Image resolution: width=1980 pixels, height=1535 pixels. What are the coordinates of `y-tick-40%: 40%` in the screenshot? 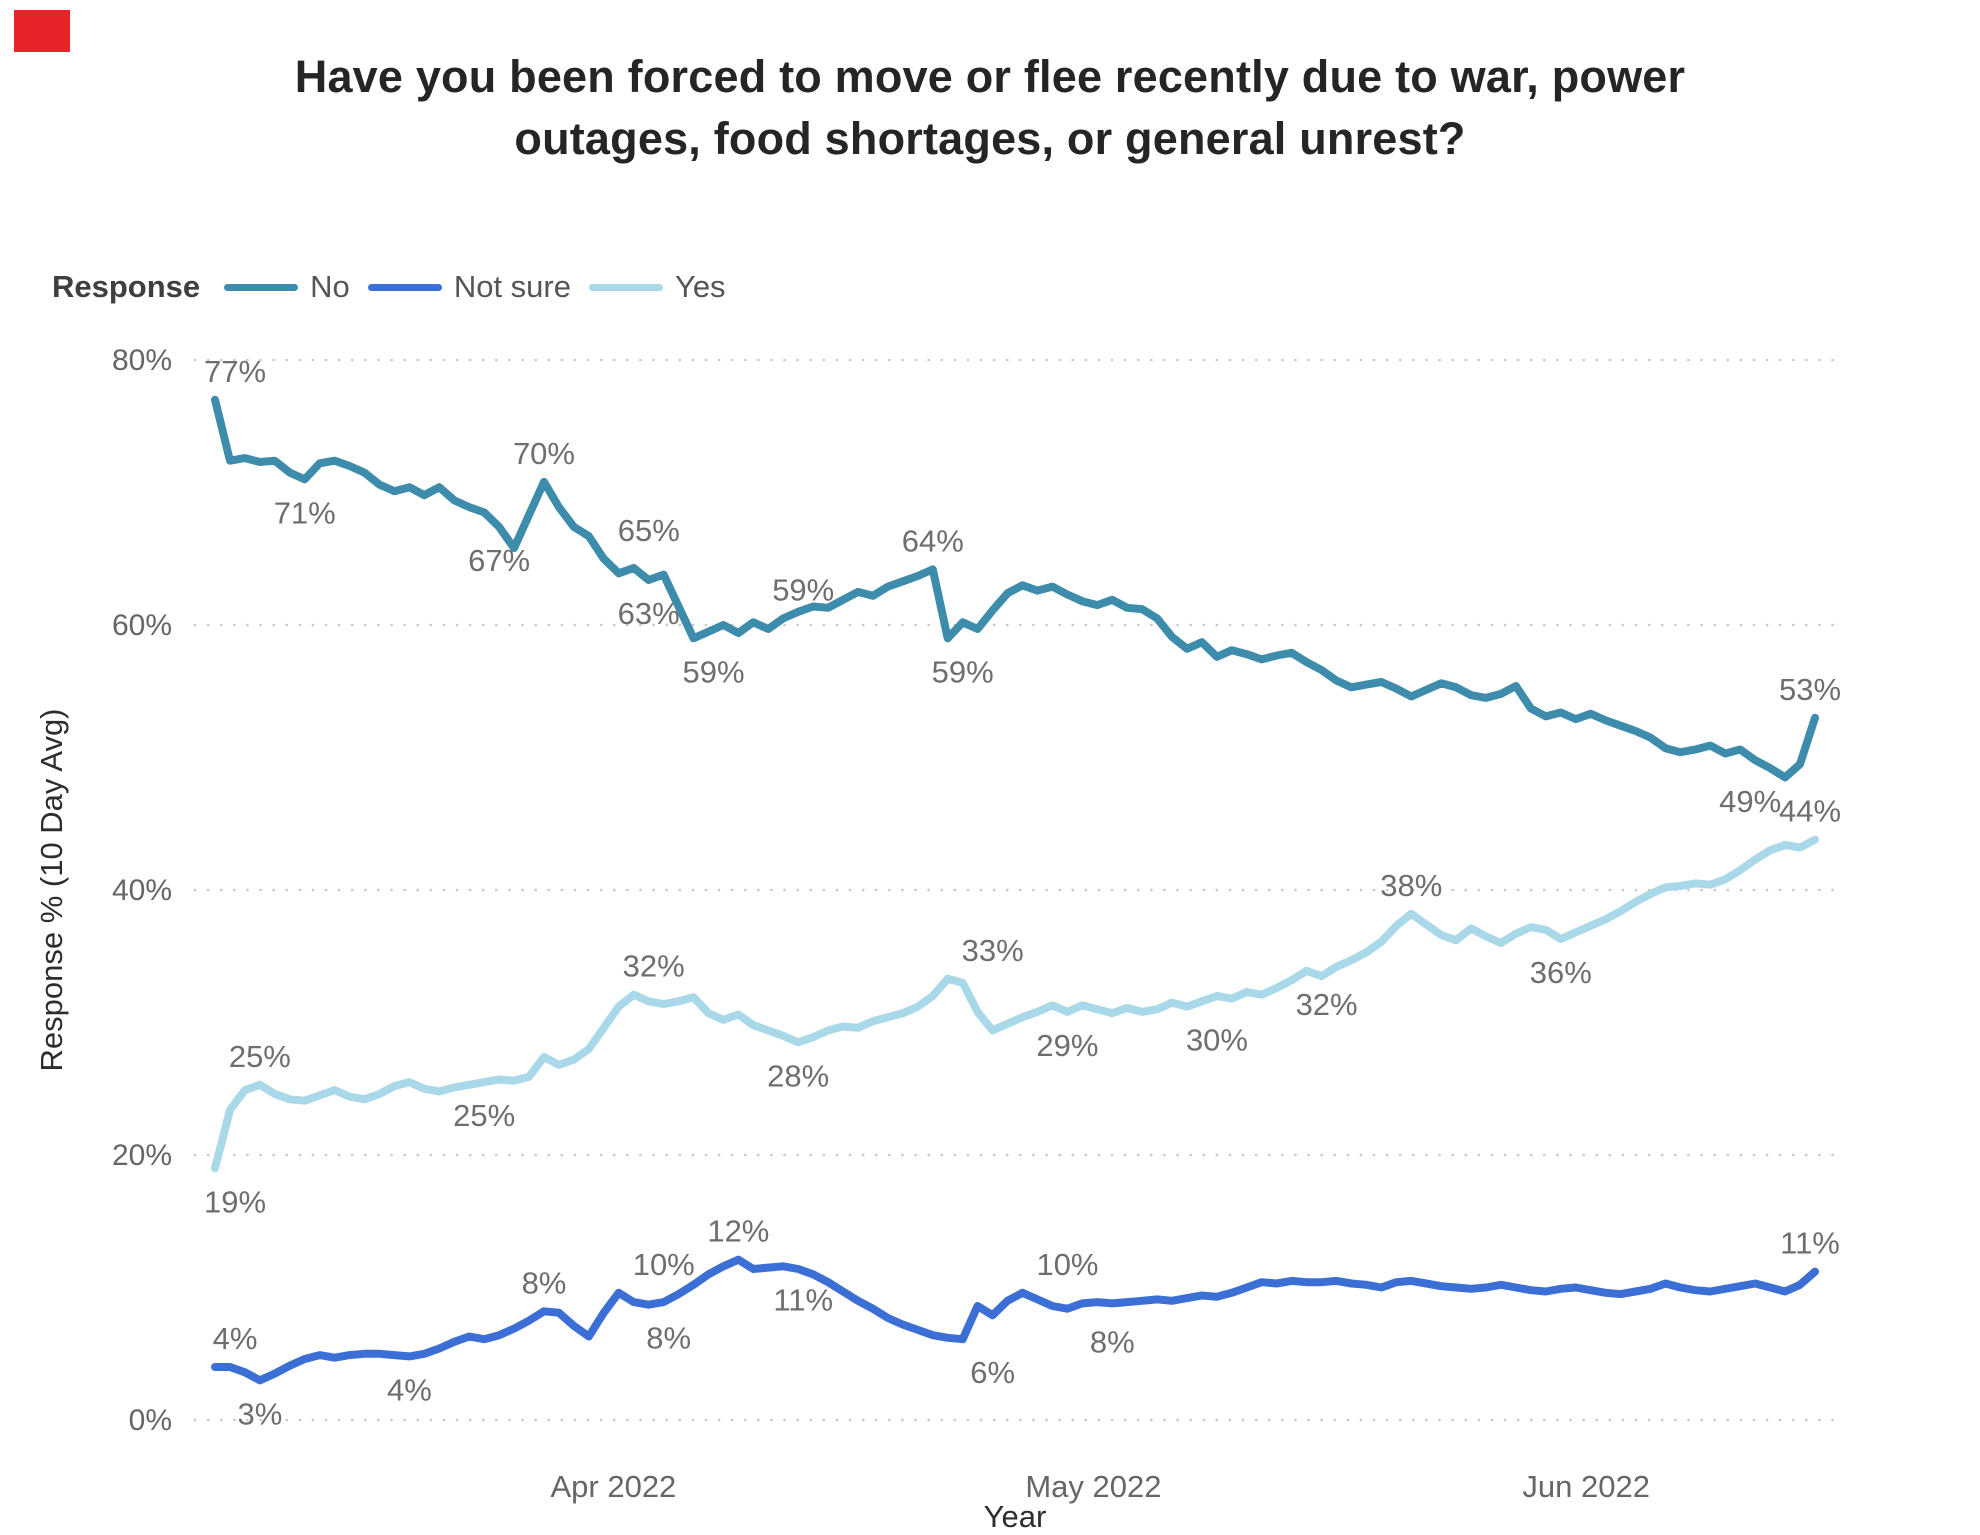 It's located at (142, 890).